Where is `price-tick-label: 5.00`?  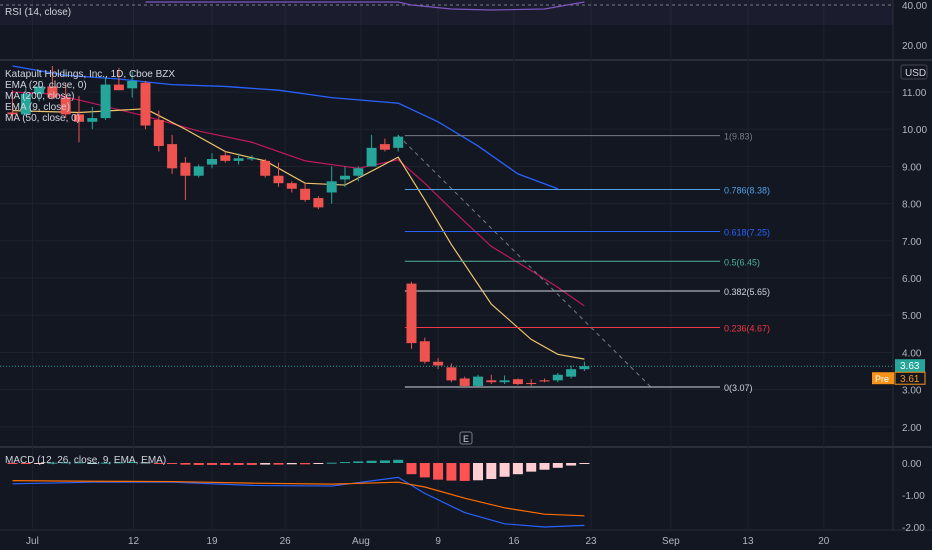 price-tick-label: 5.00 is located at coordinates (912, 316).